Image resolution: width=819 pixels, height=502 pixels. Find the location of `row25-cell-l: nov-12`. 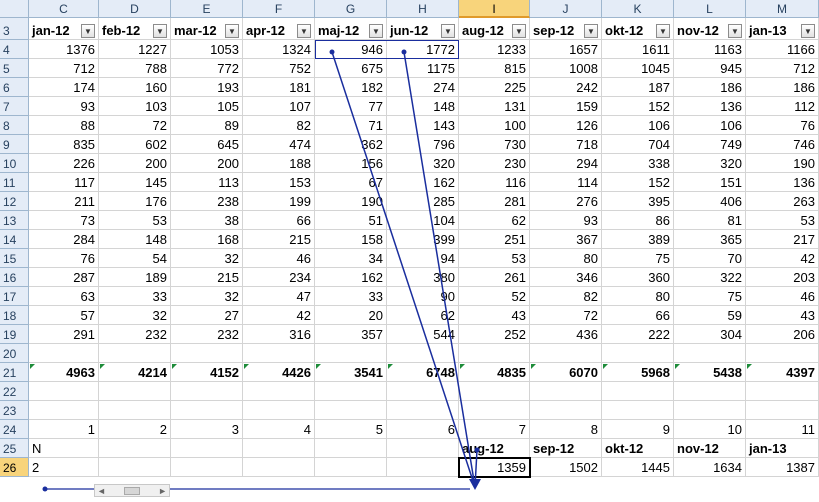

row25-cell-l: nov-12 is located at coordinates (710, 448).